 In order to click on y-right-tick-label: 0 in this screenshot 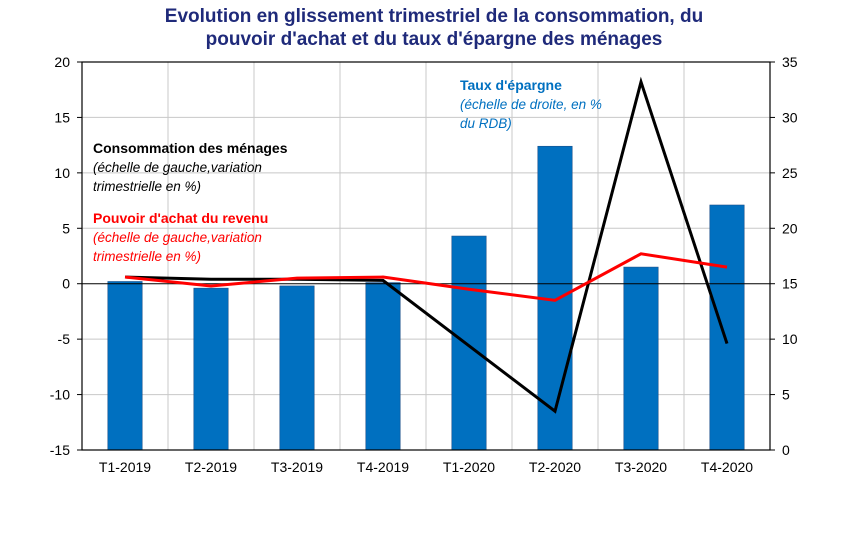, I will do `click(786, 450)`.